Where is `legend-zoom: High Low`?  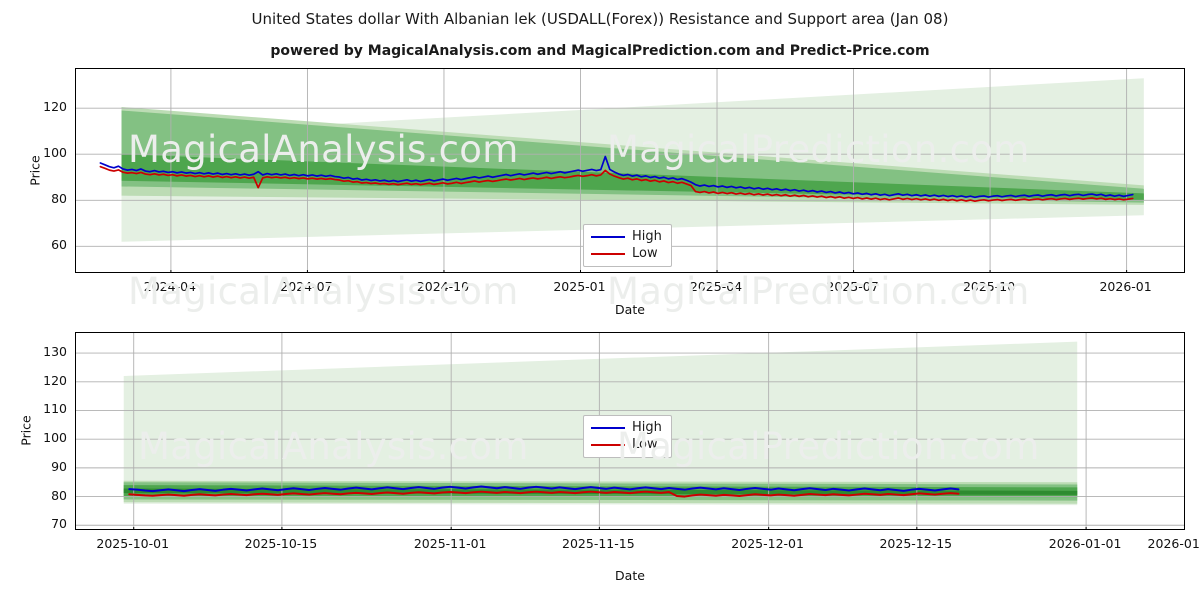
legend-zoom: High Low is located at coordinates (627, 436).